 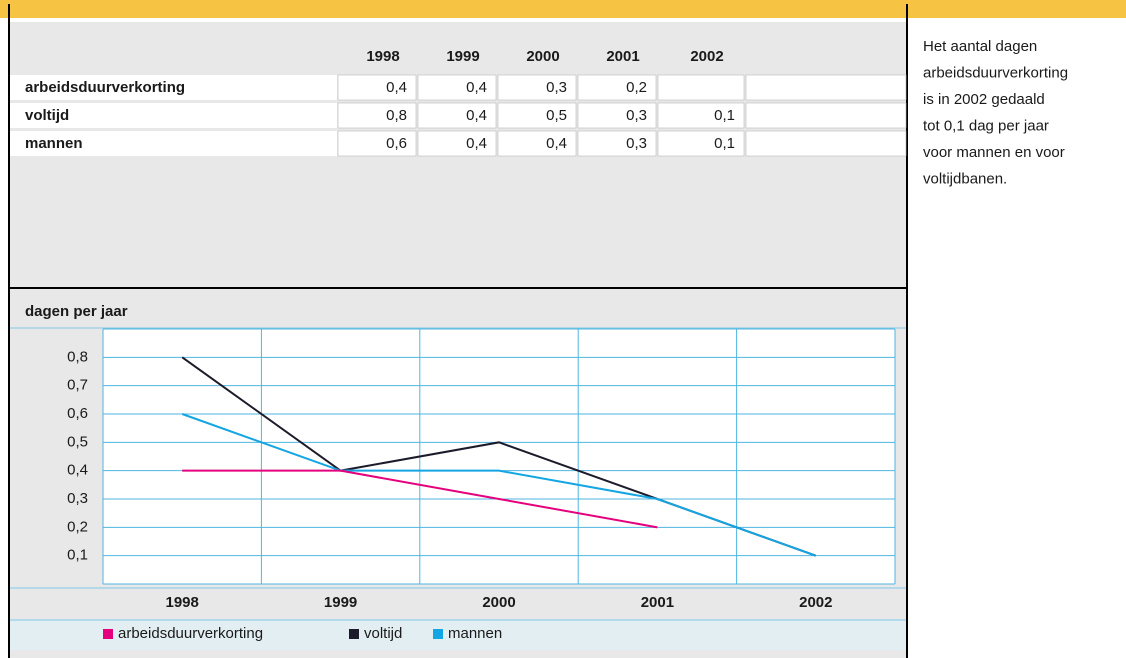 What do you see at coordinates (77, 413) in the screenshot?
I see `y-tick-label: 0,6` at bounding box center [77, 413].